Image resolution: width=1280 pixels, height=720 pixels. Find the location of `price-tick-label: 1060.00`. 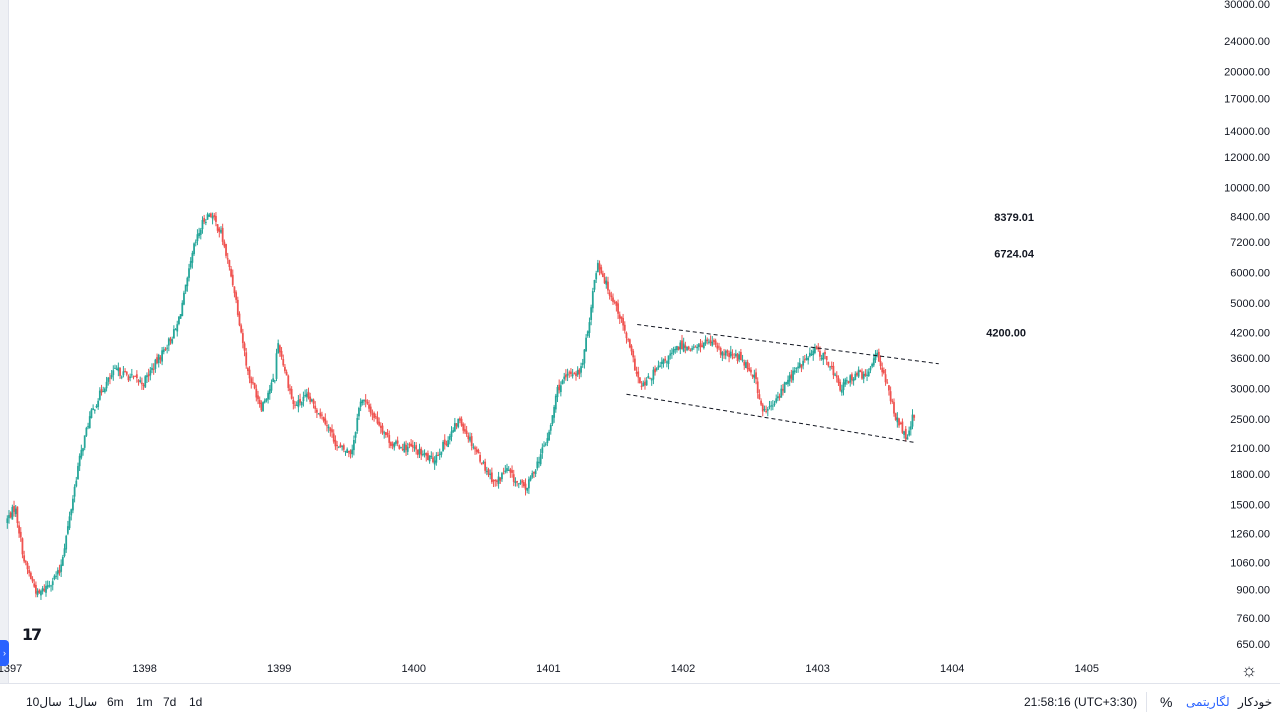

price-tick-label: 1060.00 is located at coordinates (1250, 563).